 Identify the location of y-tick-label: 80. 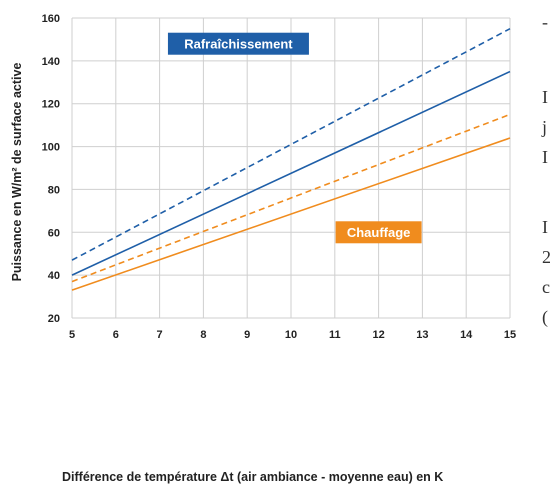
(54, 190).